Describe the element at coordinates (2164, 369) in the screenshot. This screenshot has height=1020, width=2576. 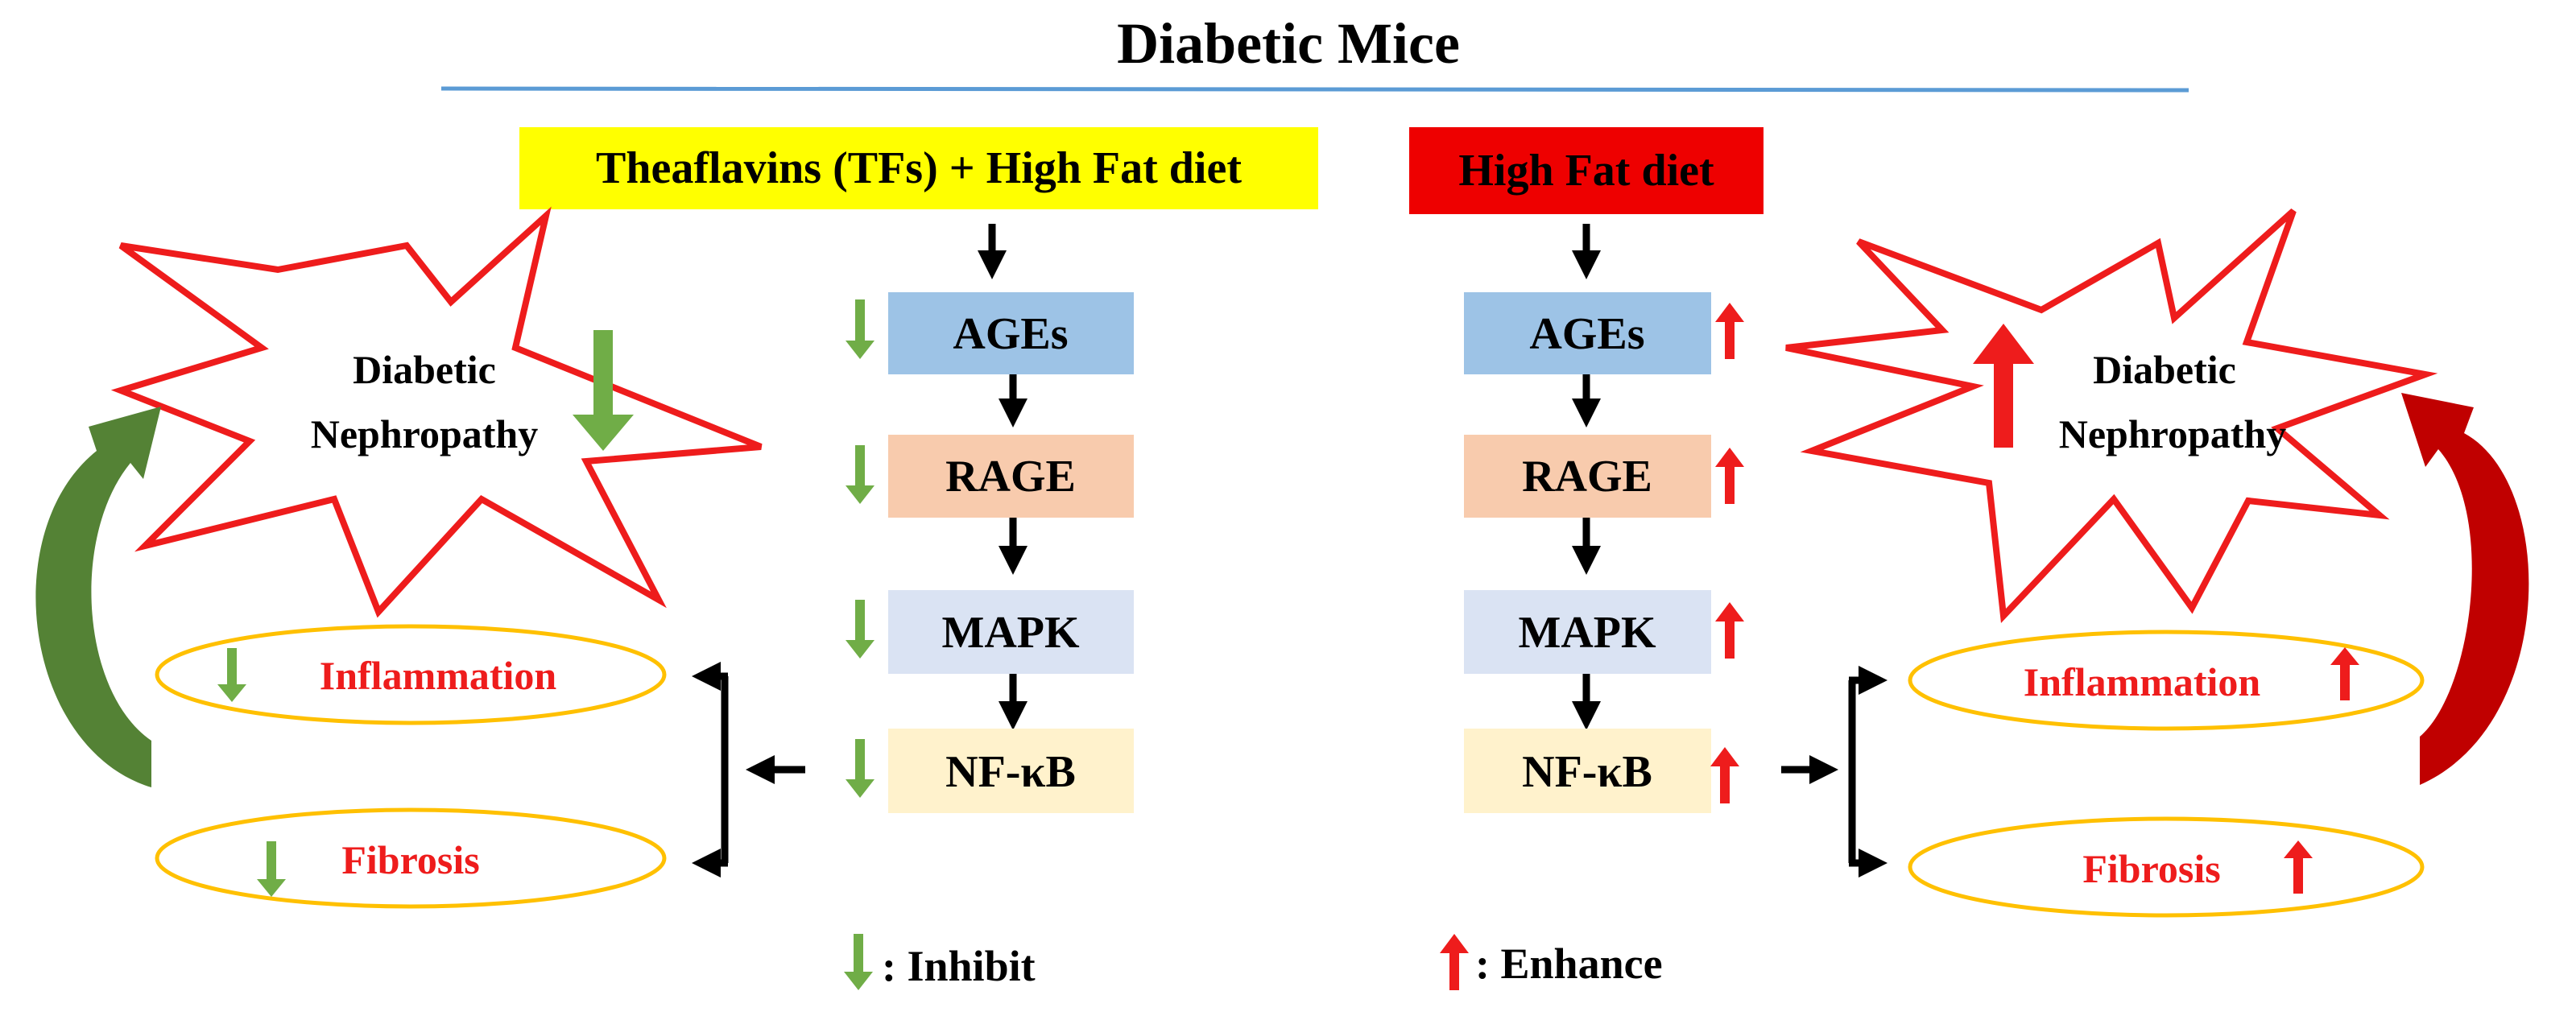
I see `control-nephropathy-line1: Diabetic` at that location.